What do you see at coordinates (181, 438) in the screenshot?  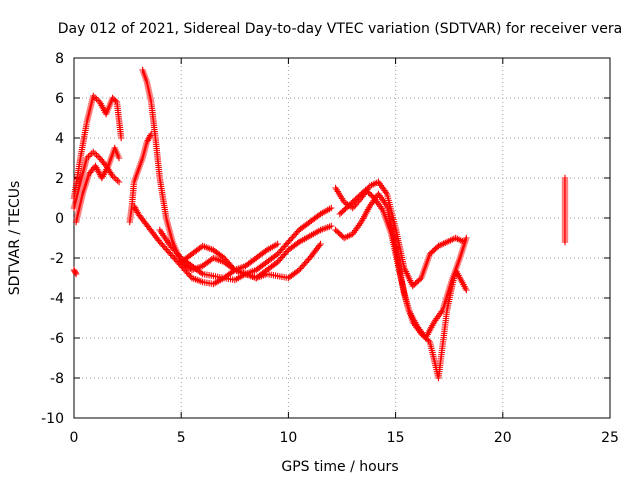 I see `x-tick-label: 5` at bounding box center [181, 438].